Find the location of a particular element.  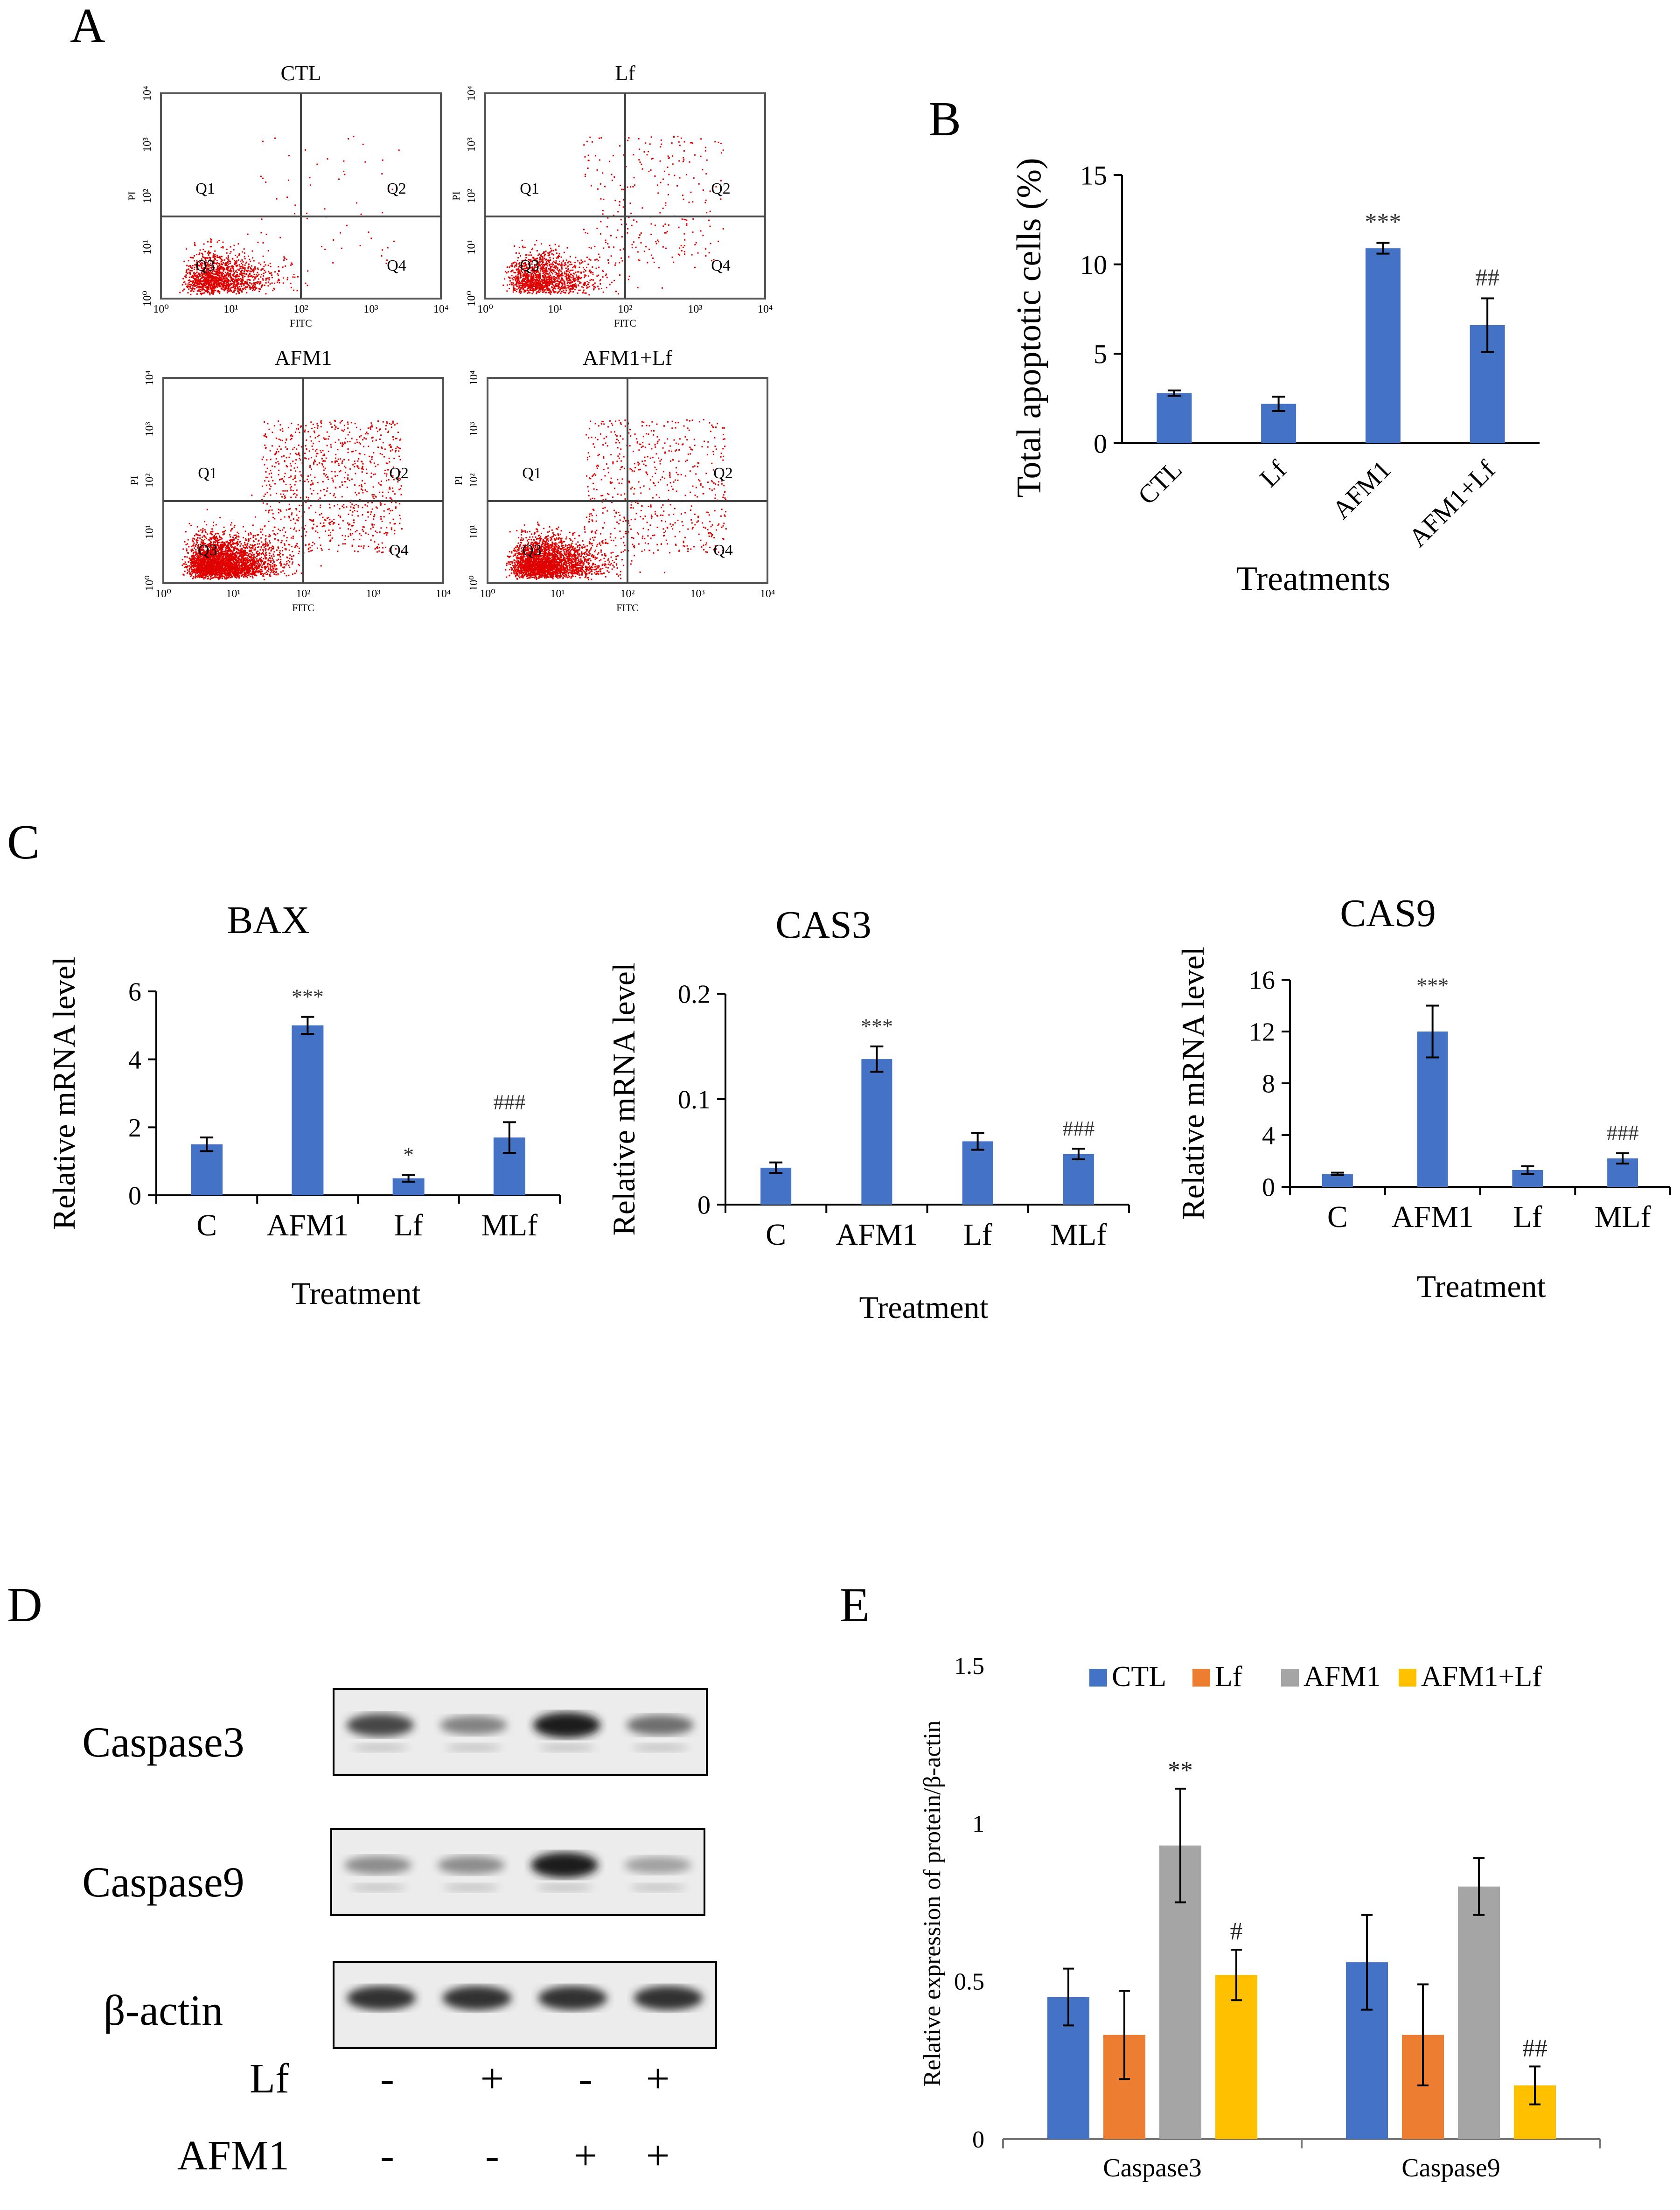

blot-row-actin: β-actin is located at coordinates (410, 2005).